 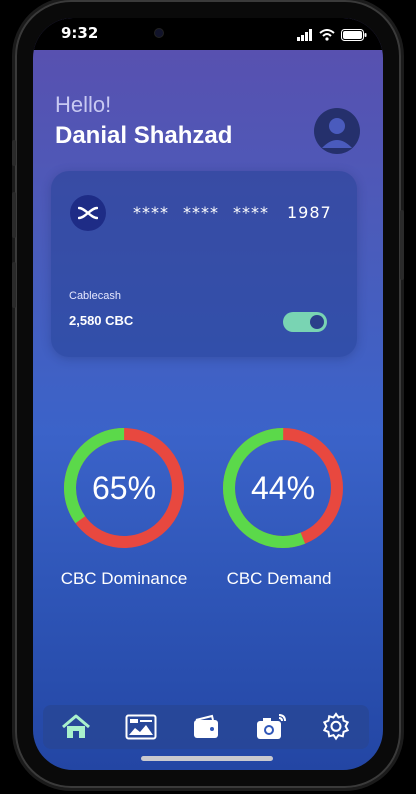 I want to click on front-camera, so click(x=159, y=33).